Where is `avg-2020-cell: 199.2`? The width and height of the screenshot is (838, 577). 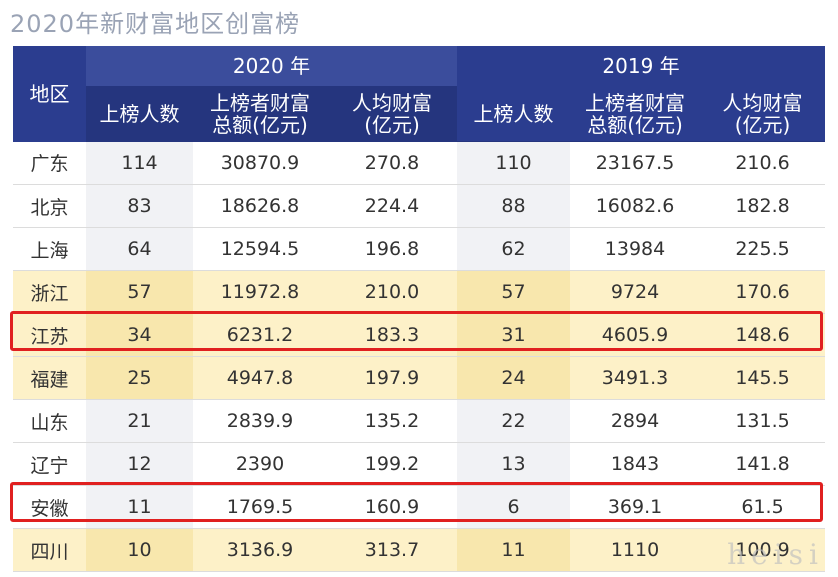 avg-2020-cell: 199.2 is located at coordinates (392, 464).